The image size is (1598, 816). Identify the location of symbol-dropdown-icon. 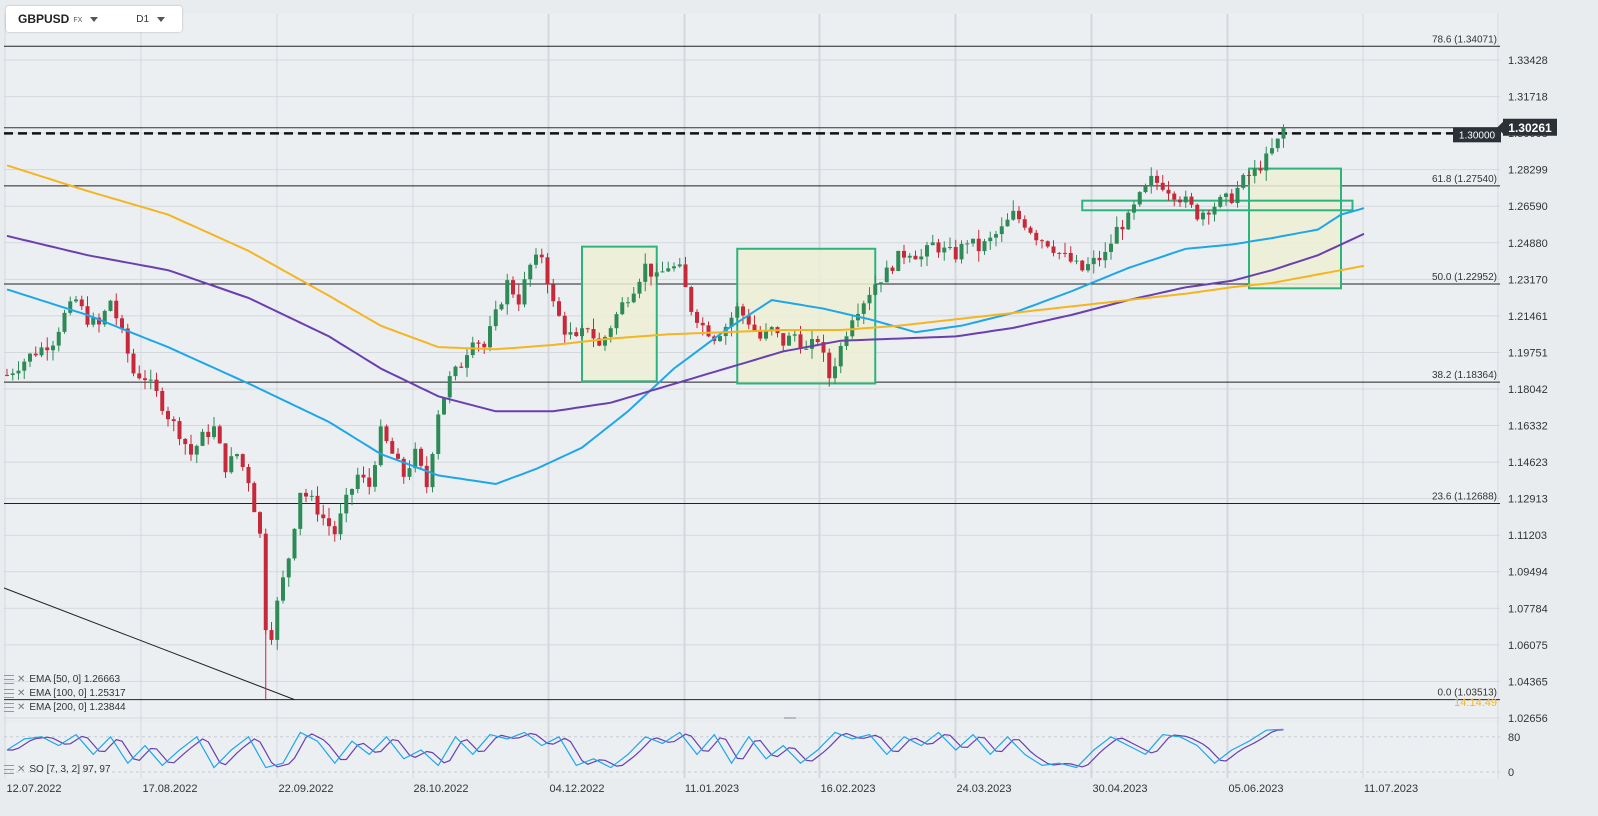
(94, 19).